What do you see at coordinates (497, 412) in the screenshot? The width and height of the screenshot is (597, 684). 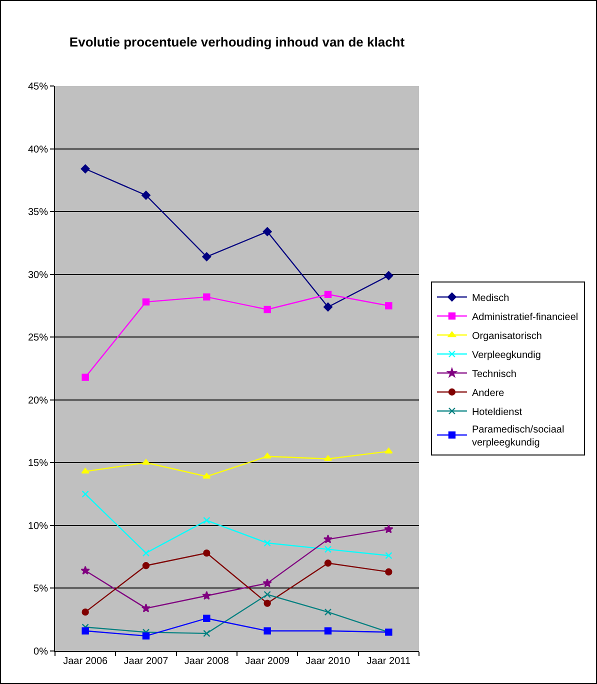 I see `legend-label: Hoteldienst` at bounding box center [497, 412].